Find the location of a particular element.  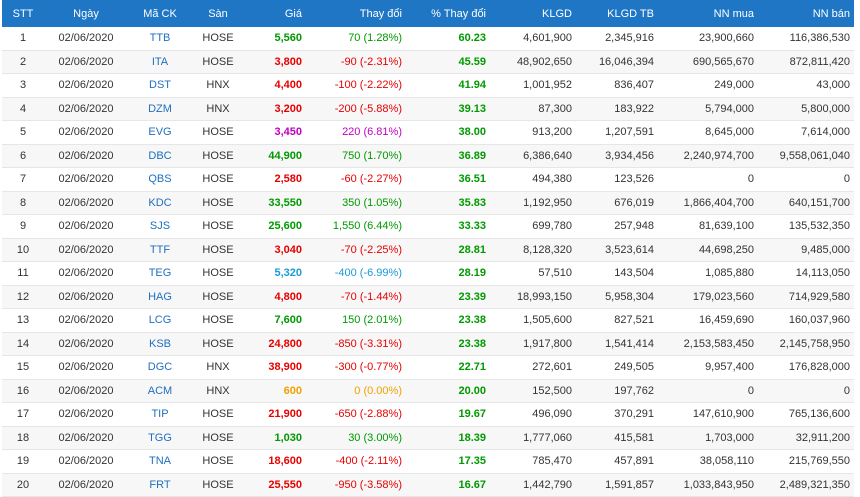

cell-symbol-link: TTB is located at coordinates (160, 39).